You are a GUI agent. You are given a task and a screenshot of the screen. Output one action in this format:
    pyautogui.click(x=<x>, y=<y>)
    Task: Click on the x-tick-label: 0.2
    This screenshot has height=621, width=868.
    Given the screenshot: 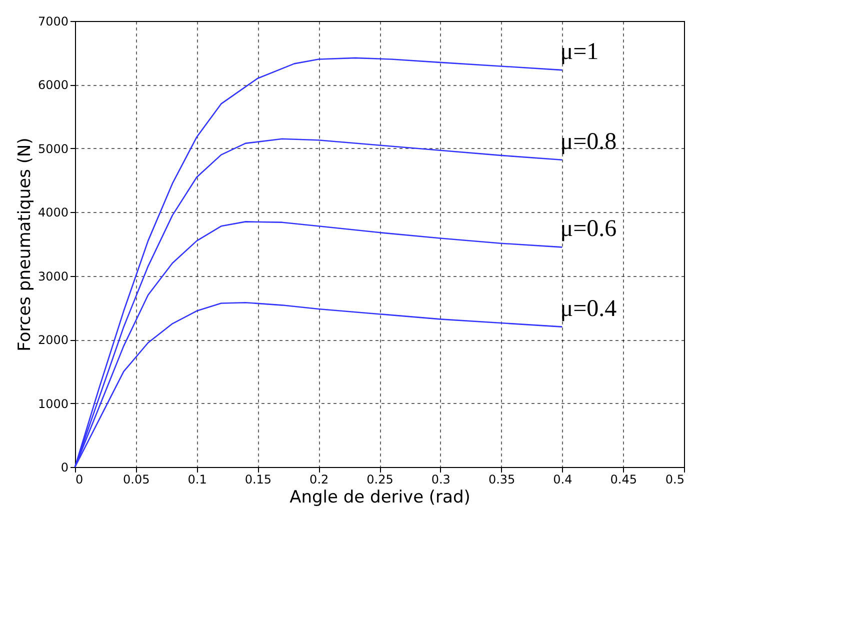 What is the action you would take?
    pyautogui.click(x=319, y=479)
    